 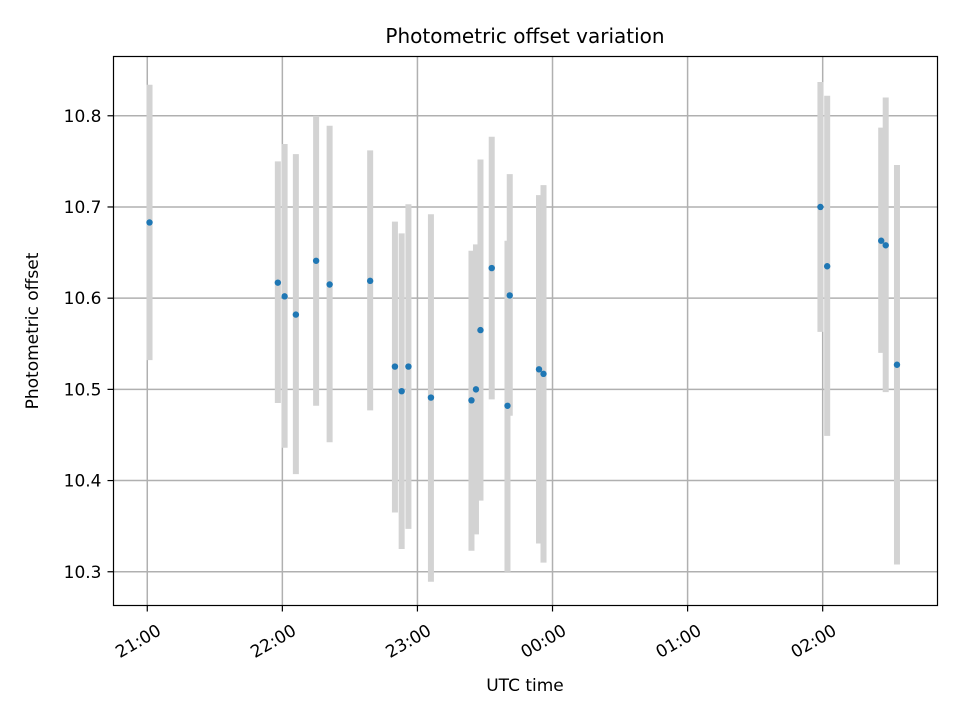 I want to click on y-tick-label: 10.3, so click(x=83, y=573).